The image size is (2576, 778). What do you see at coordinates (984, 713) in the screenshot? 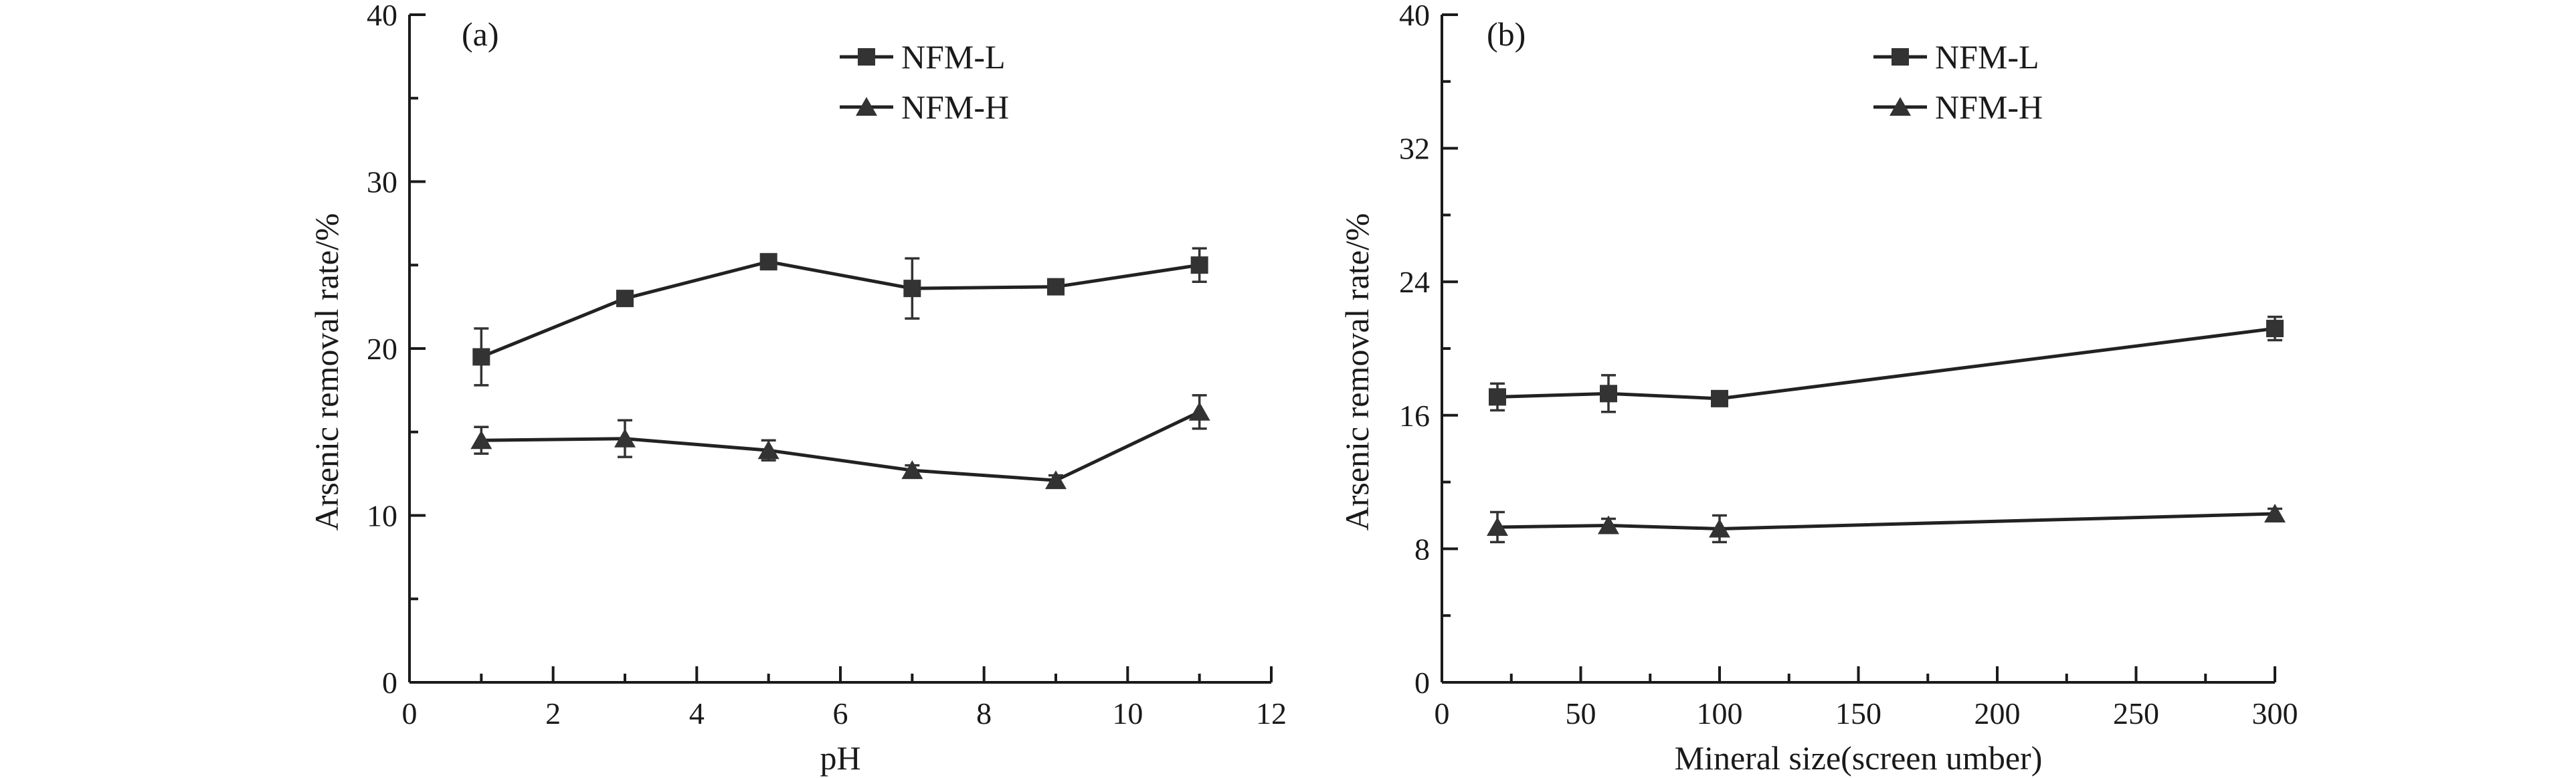
I see `x-tick-label: 8` at bounding box center [984, 713].